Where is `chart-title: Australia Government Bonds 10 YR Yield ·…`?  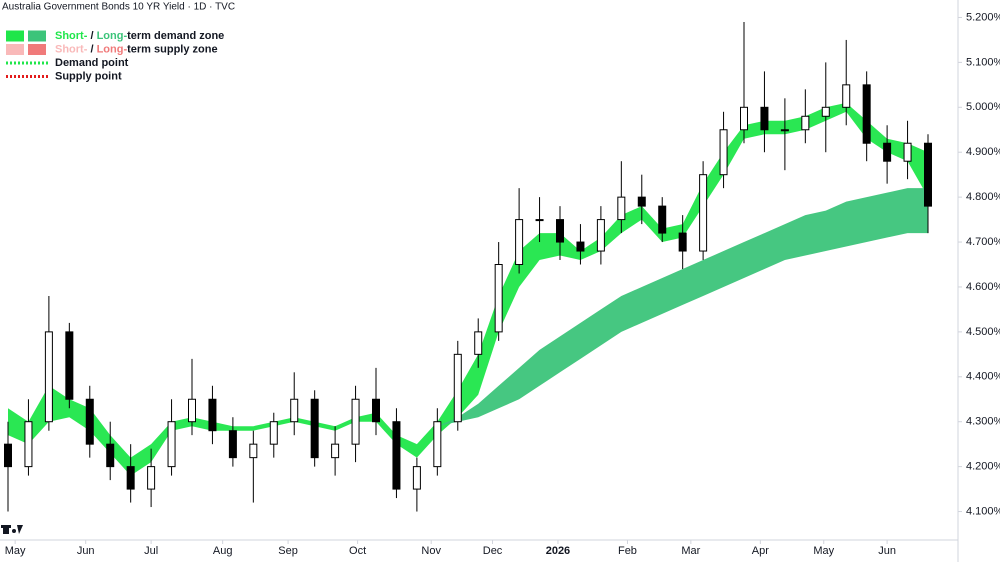
chart-title: Australia Government Bonds 10 YR Yield ·… is located at coordinates (118, 7).